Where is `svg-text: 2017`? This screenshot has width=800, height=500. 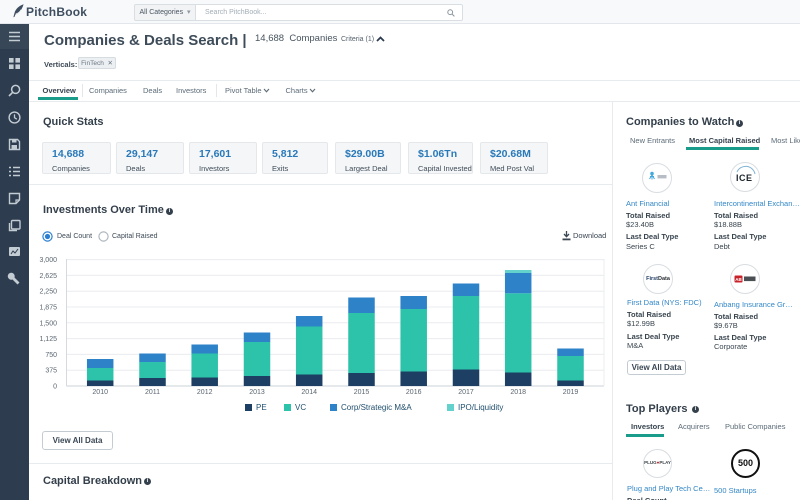 svg-text: 2017 is located at coordinates (466, 392).